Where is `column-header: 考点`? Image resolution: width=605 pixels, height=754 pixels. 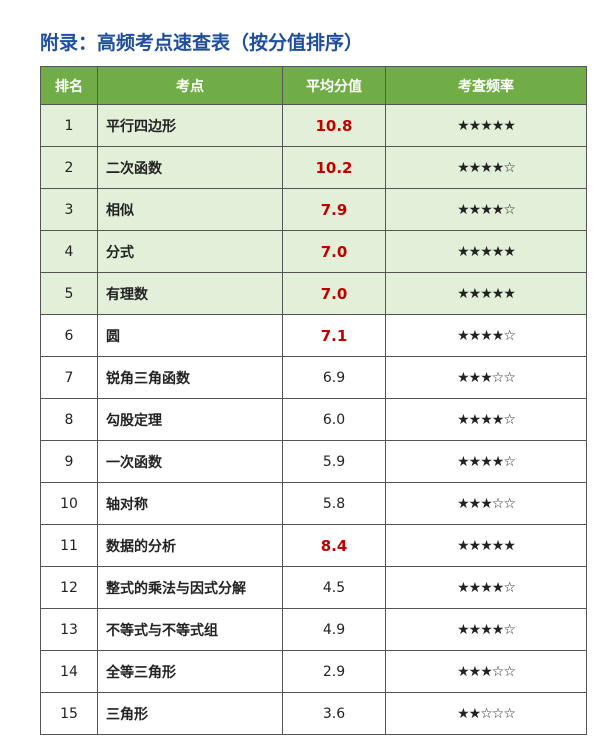
column-header: 考点 is located at coordinates (190, 85).